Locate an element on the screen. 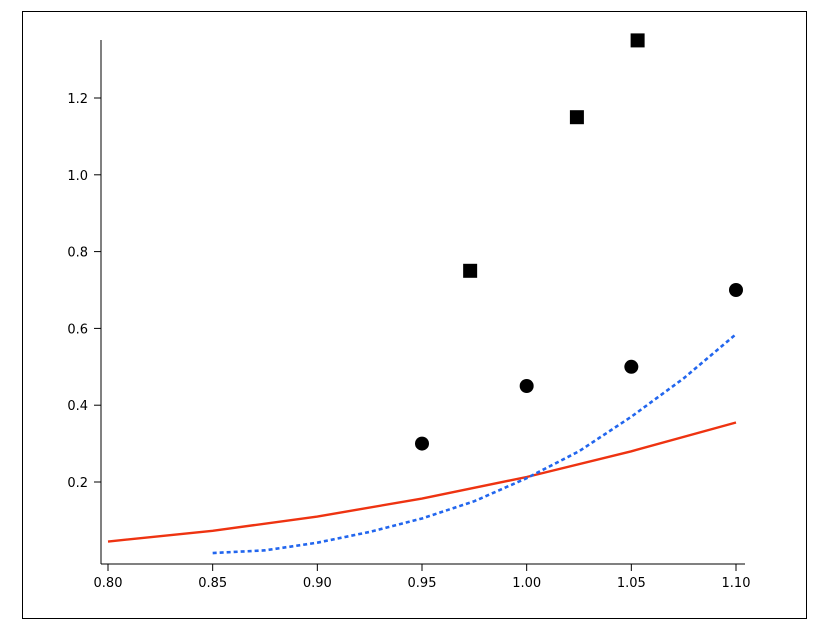 The height and width of the screenshot is (642, 830). x-tick-label: 0.90 is located at coordinates (317, 583).